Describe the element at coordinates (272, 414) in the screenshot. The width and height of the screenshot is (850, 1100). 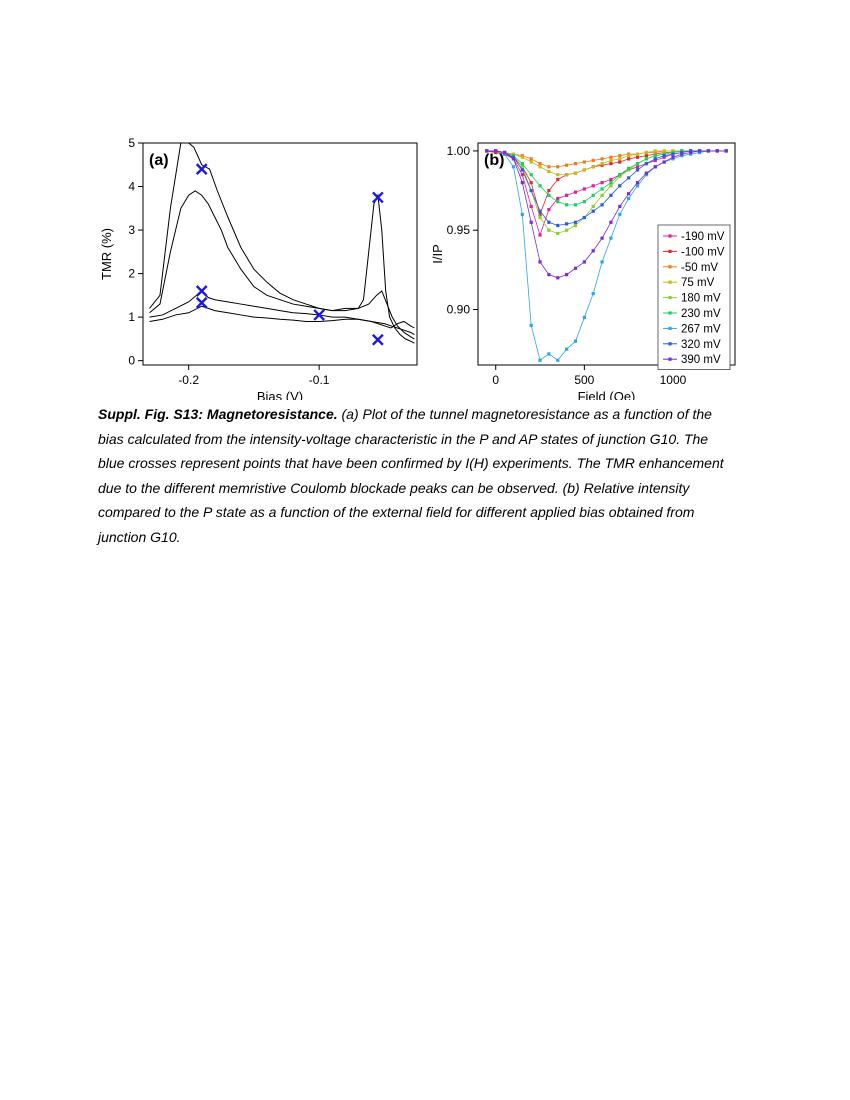
I see `caption-heading: Magnetoresistance.` at that location.